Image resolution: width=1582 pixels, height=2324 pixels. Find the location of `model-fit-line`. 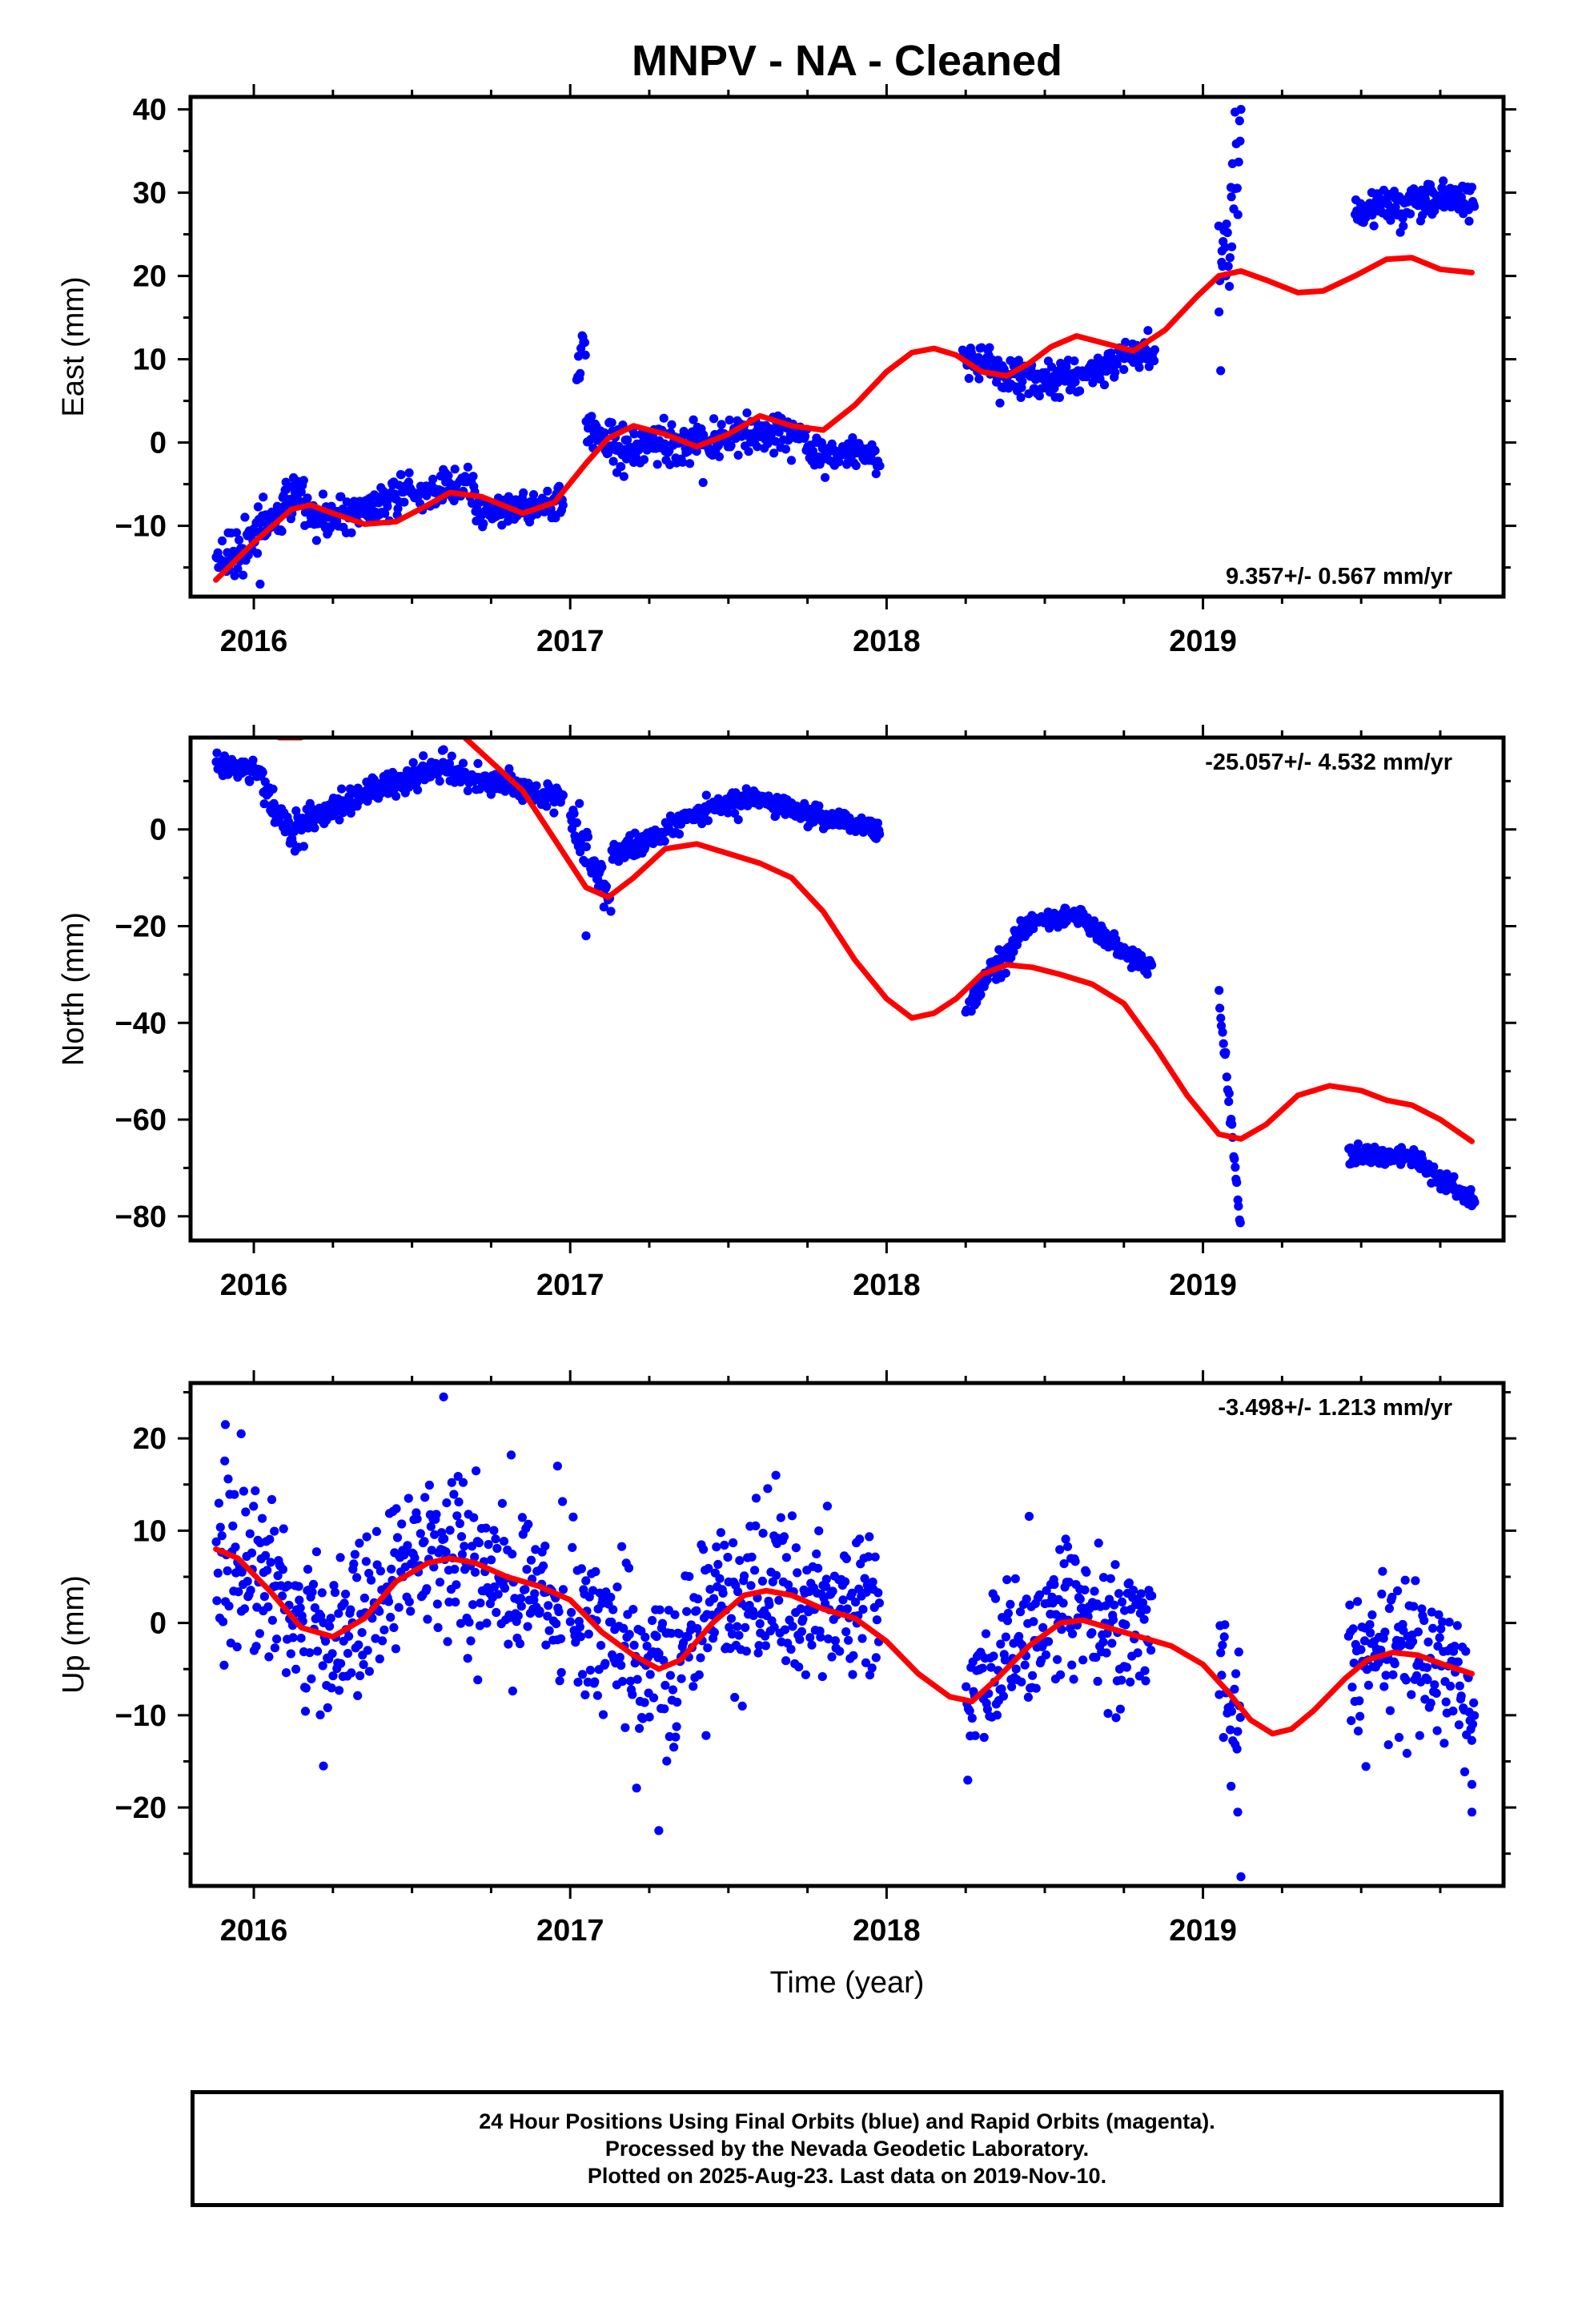

model-fit-line is located at coordinates (844, 419).